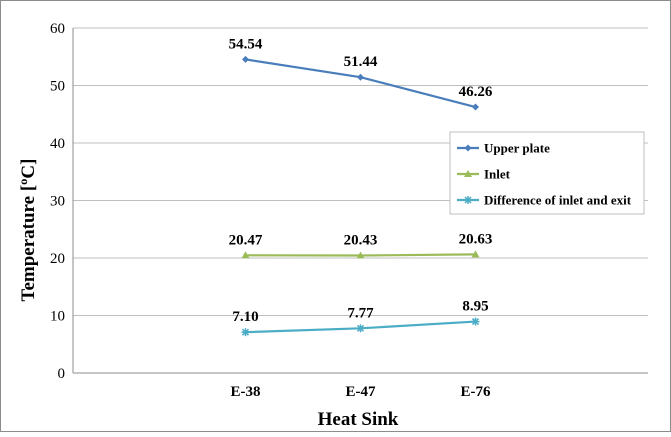 The image size is (671, 437). Describe the element at coordinates (497, 174) in the screenshot. I see `legend-label: Inlet` at that location.